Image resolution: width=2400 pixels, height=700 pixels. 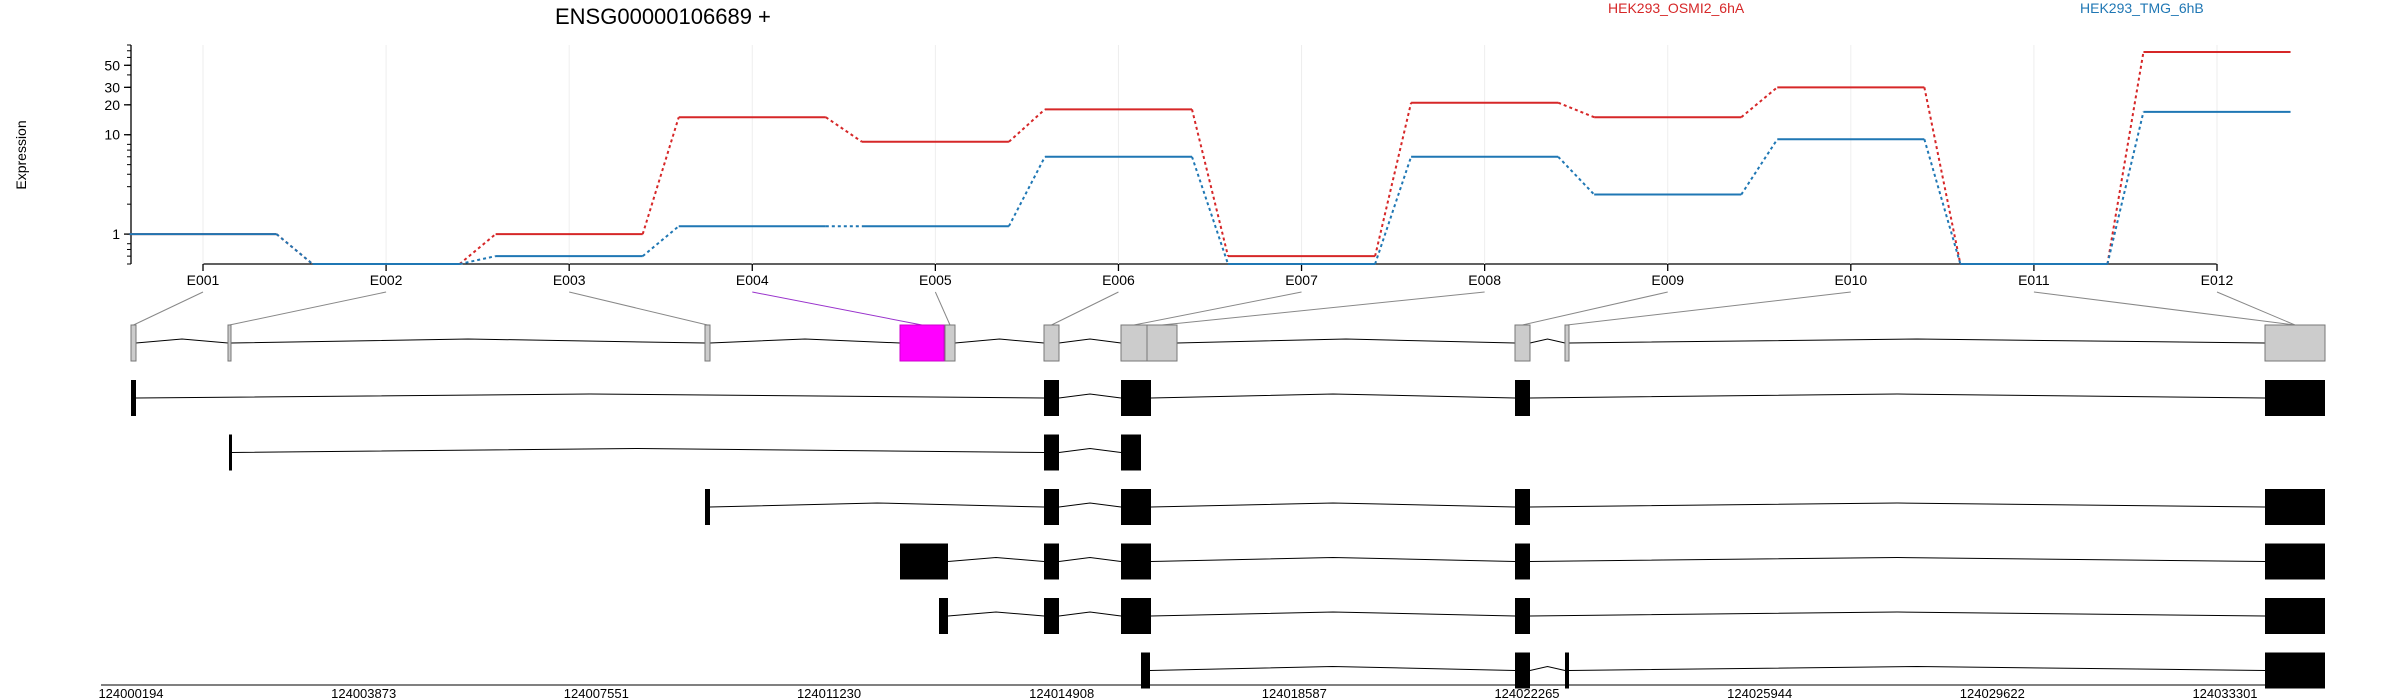 I want to click on y-axis-label: Expression, so click(x=21, y=154).